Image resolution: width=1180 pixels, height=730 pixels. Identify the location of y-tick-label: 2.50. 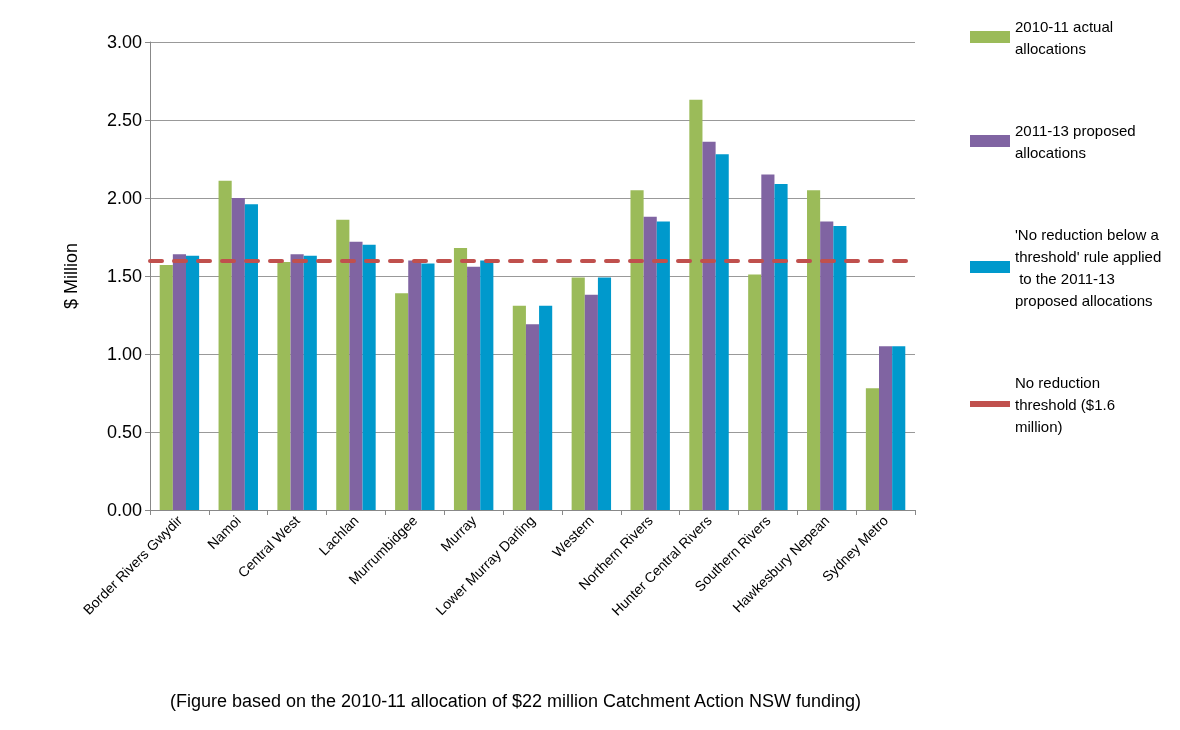
(124, 120).